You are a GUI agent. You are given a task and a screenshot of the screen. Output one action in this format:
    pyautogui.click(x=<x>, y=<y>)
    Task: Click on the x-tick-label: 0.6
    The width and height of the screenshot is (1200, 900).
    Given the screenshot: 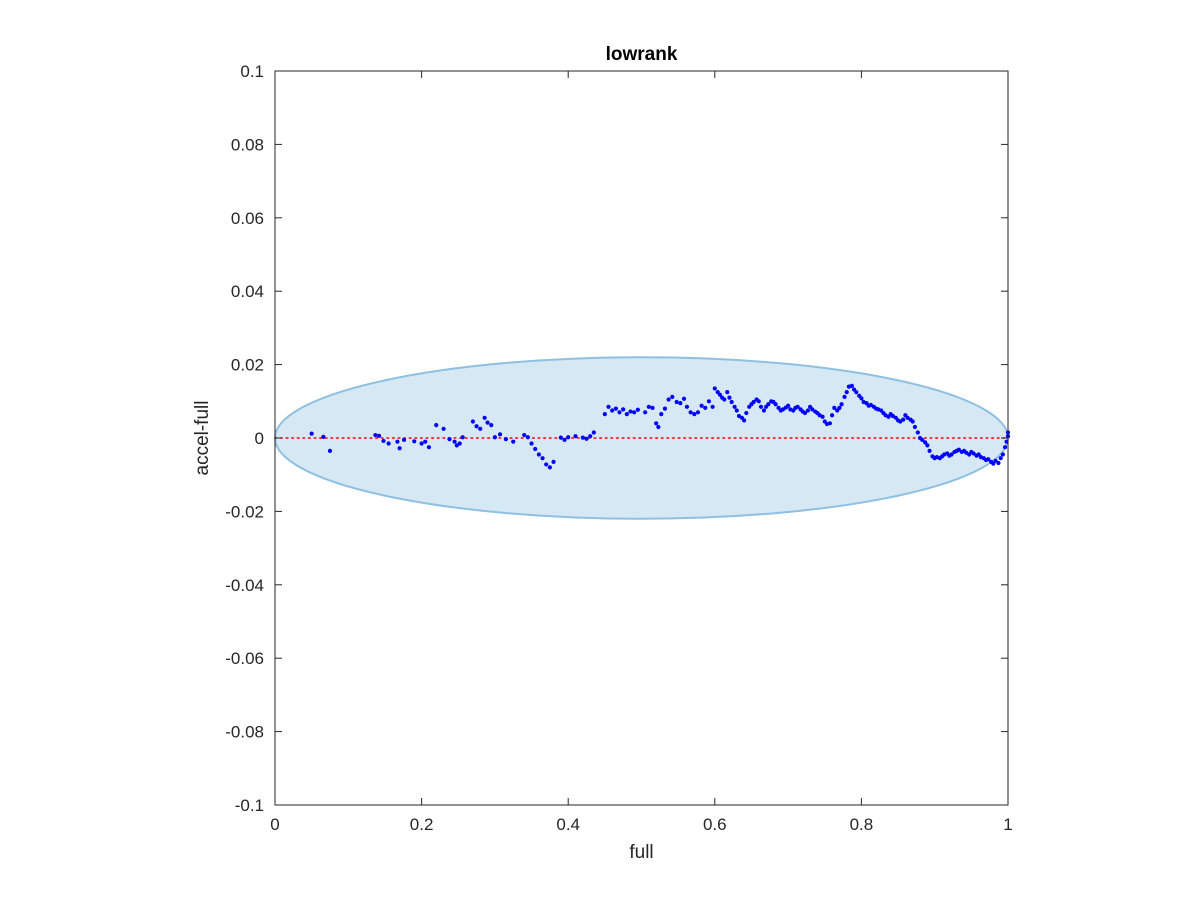 What is the action you would take?
    pyautogui.click(x=715, y=824)
    